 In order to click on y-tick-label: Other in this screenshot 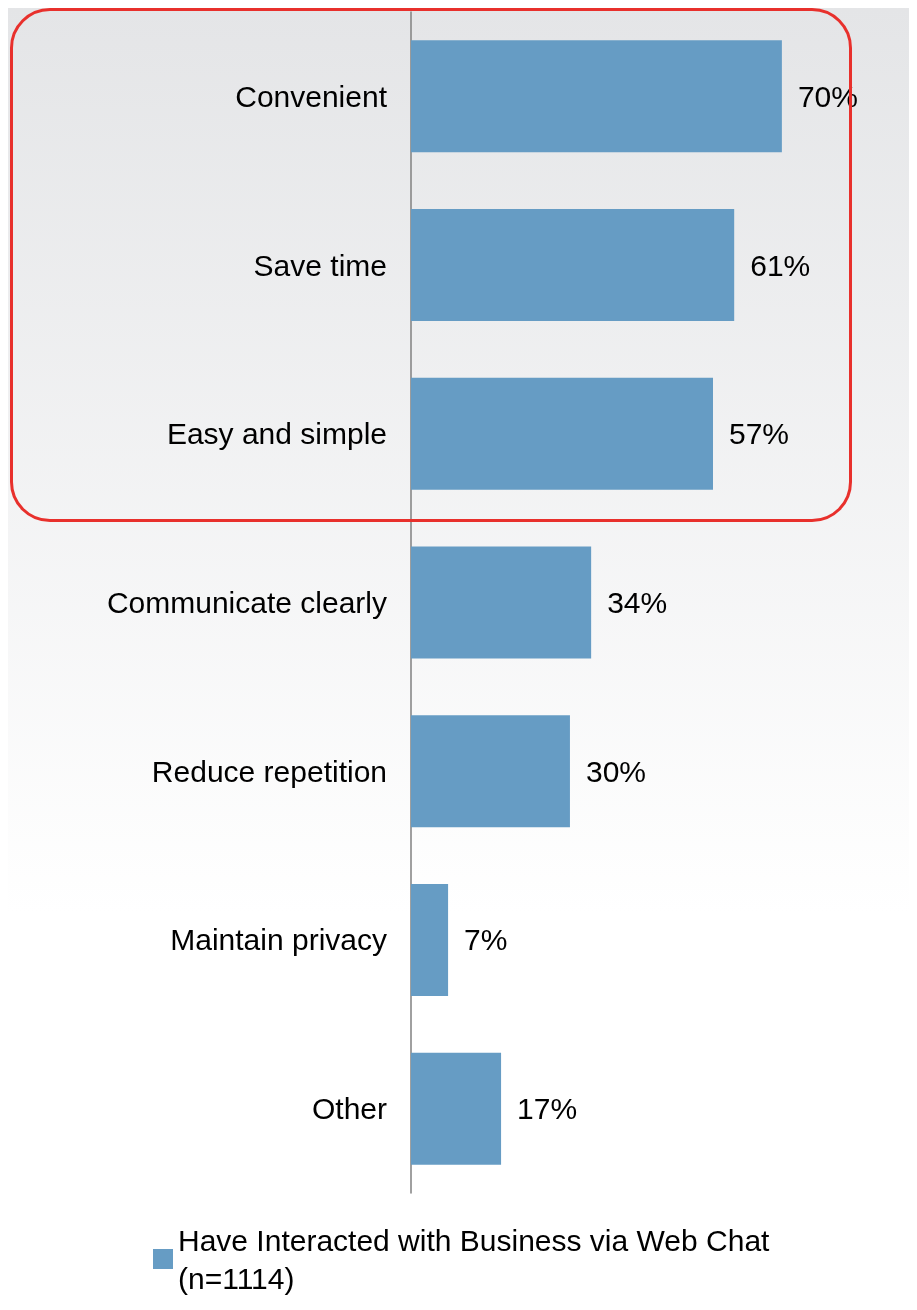, I will do `click(349, 1109)`.